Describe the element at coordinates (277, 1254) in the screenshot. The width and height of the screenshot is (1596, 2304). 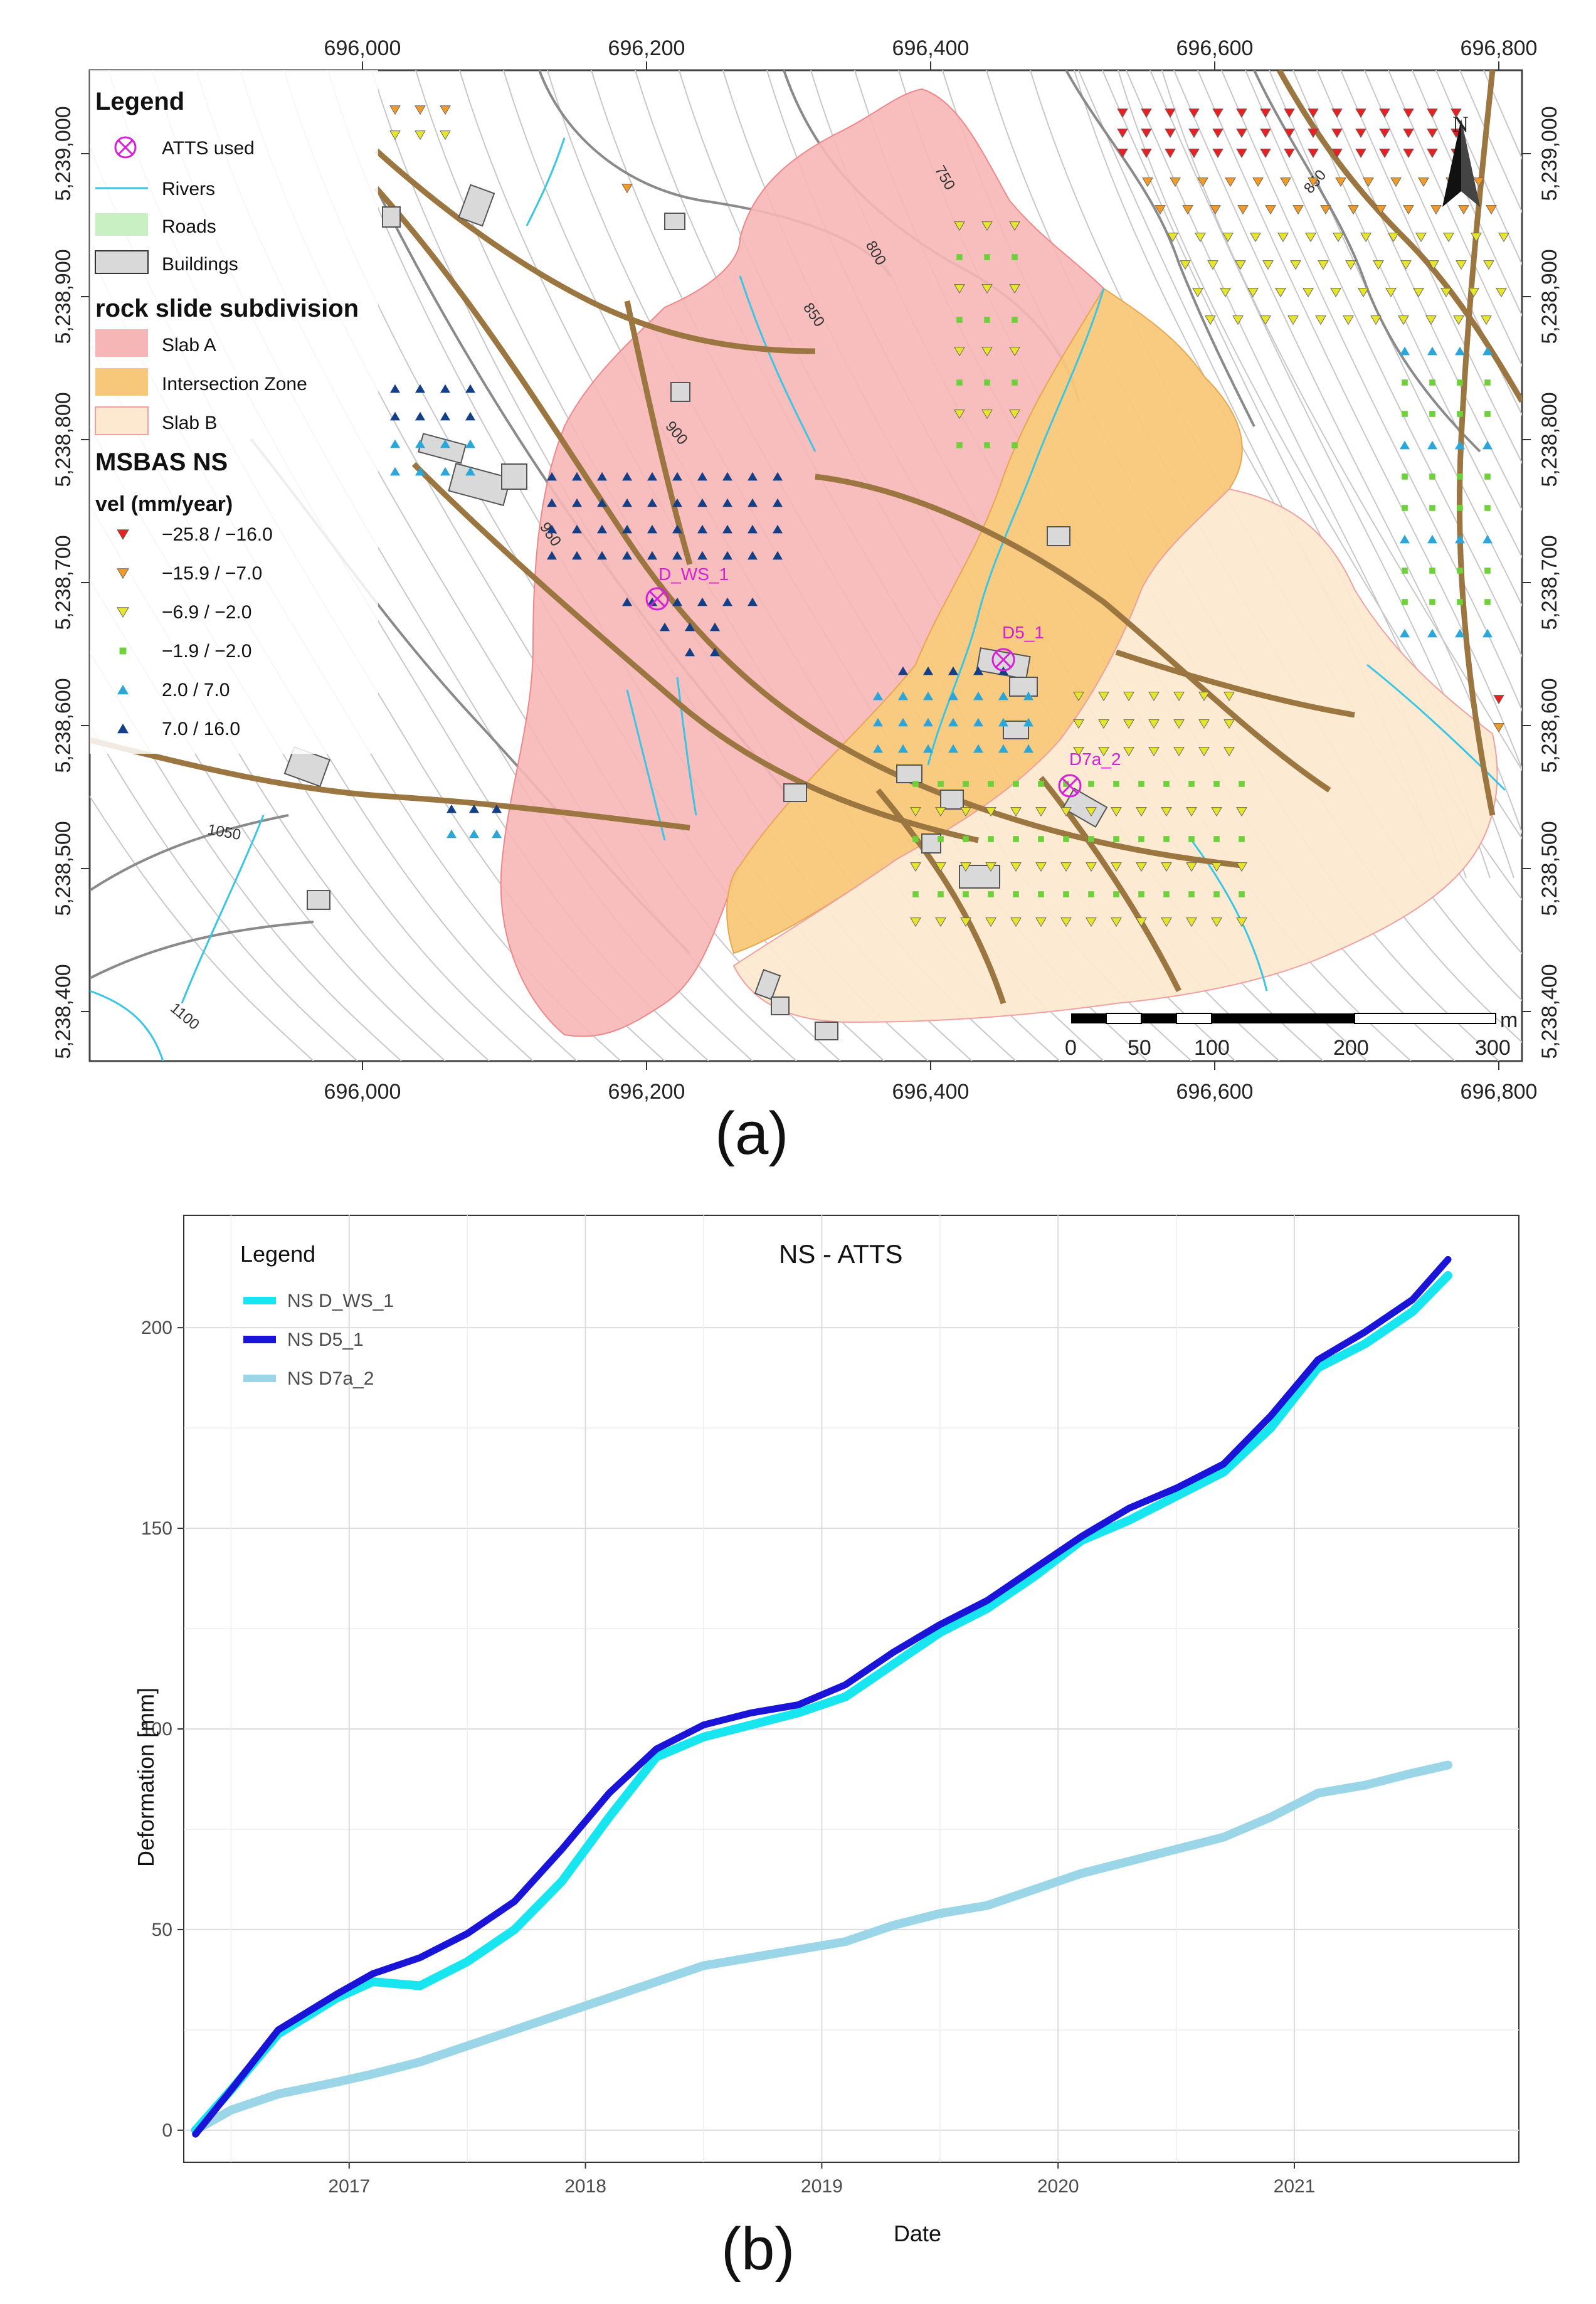
I see `chart-legend-title: Legend` at that location.